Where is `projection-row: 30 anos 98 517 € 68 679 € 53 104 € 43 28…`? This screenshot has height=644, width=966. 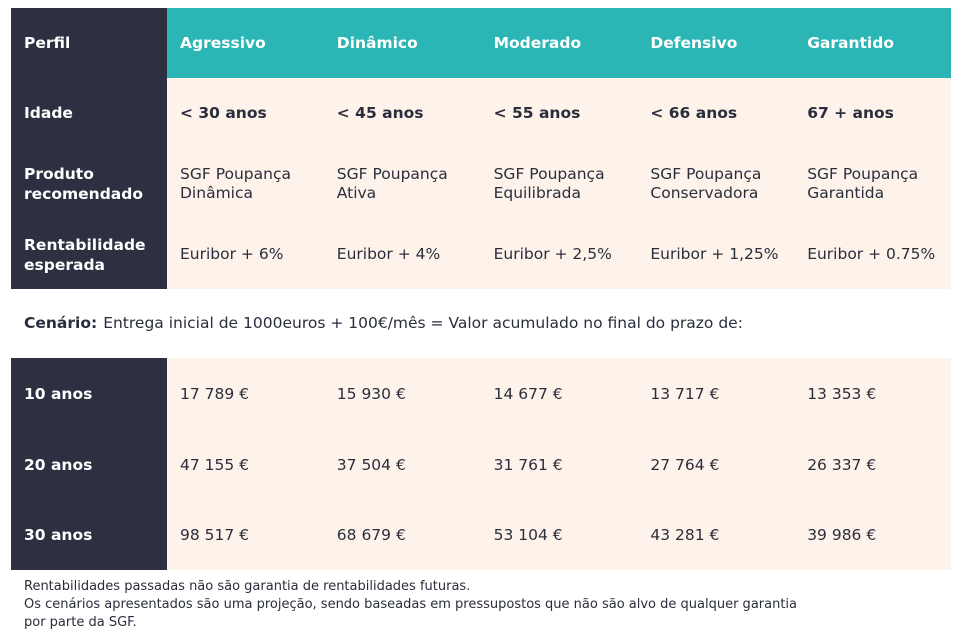
projection-row: 30 anos 98 517 € 68 679 € 53 104 € 43 28… is located at coordinates (481, 535).